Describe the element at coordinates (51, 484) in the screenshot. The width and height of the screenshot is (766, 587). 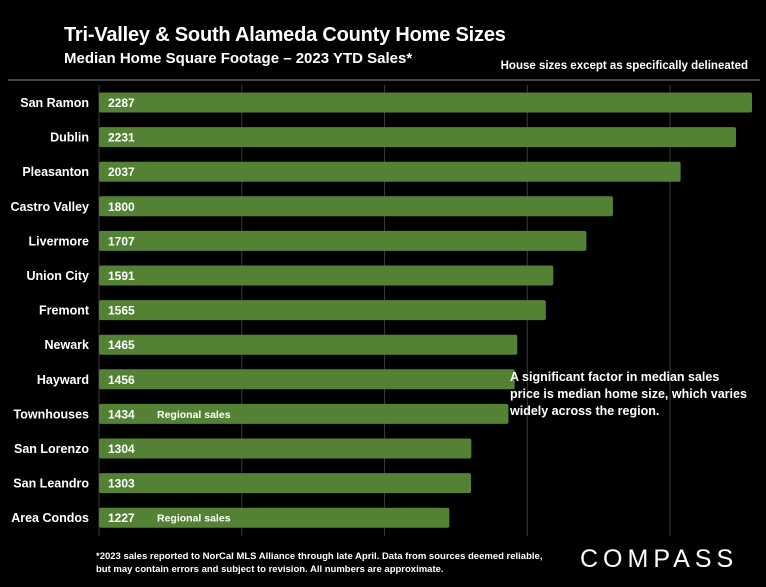
I see `category-label: San Leandro` at that location.